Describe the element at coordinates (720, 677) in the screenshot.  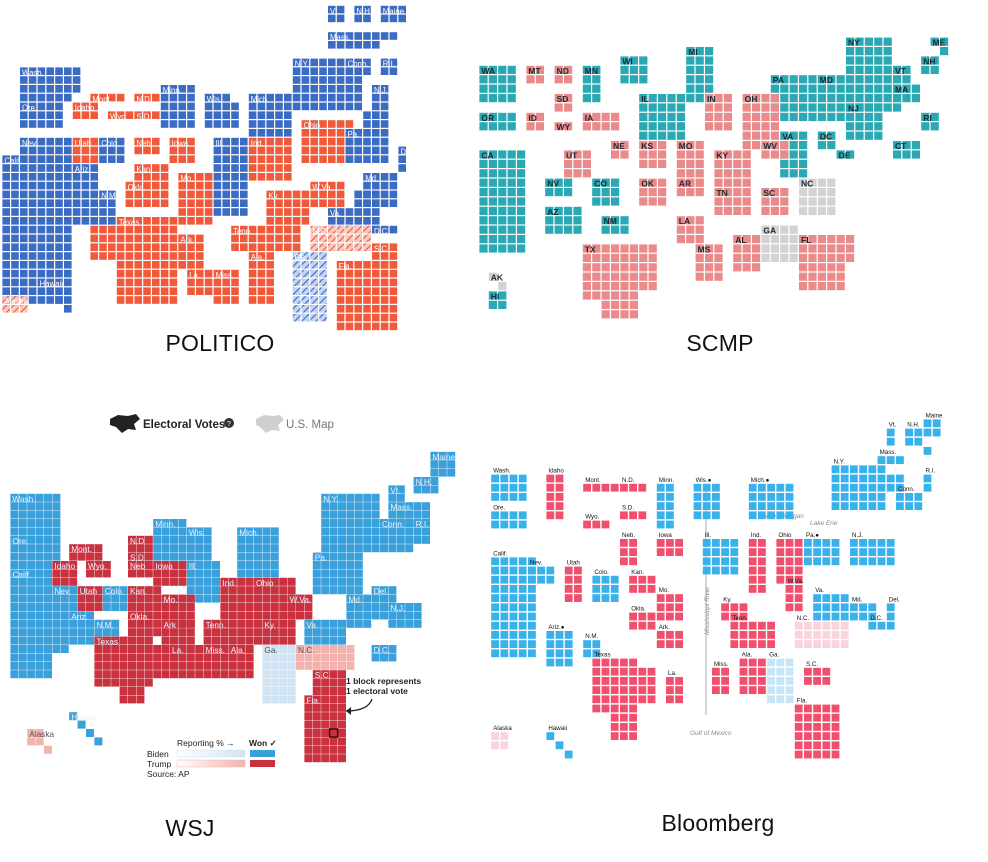
I see `bloomberg-state-miss: Miss.` at that location.